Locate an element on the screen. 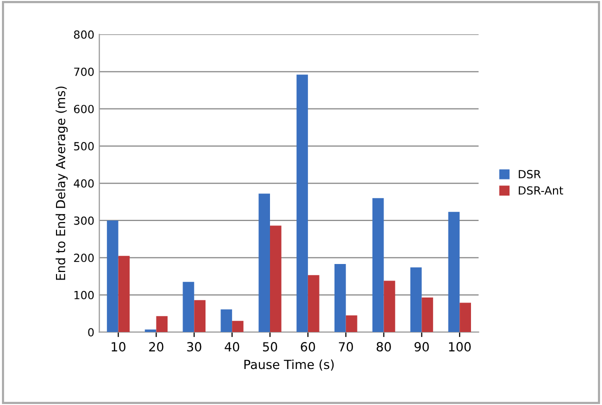  y-tick-label: 800 is located at coordinates (84, 34).